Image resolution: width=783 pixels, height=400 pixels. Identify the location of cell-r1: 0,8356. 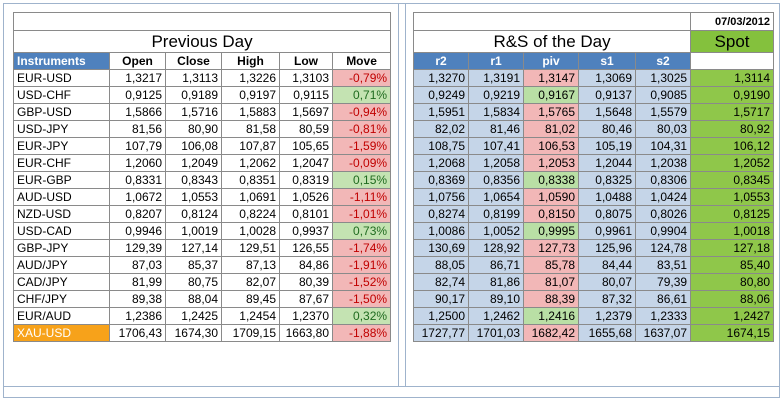
(496, 180).